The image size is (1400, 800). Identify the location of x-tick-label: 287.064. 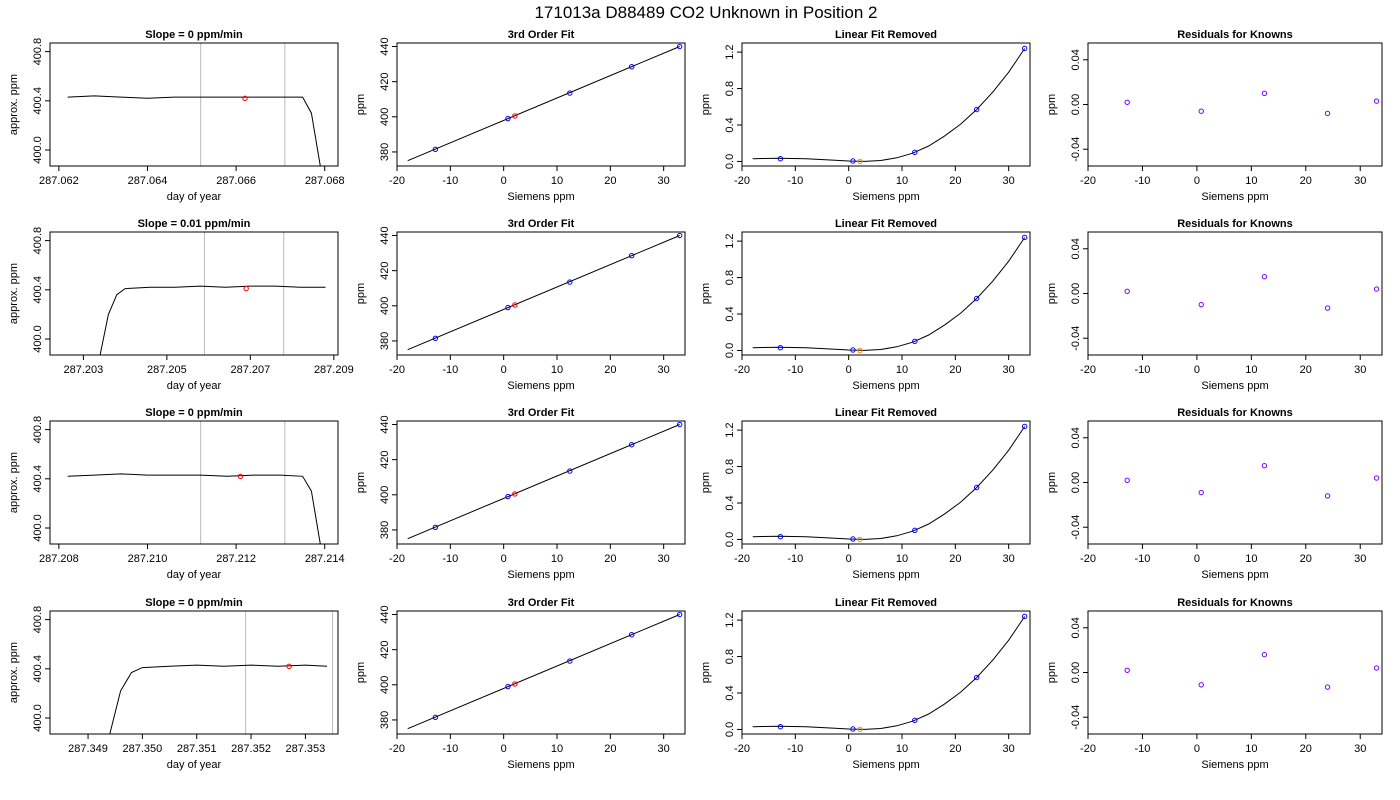
(148, 181).